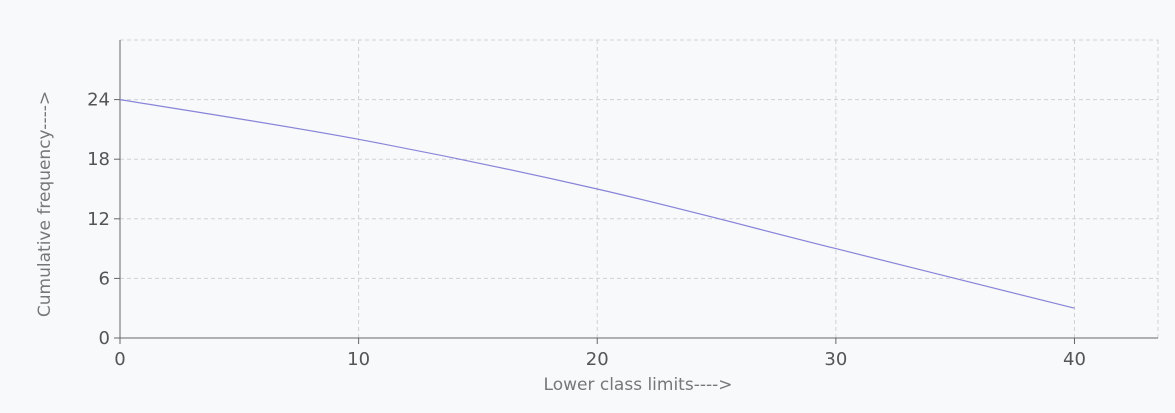  Describe the element at coordinates (638, 385) in the screenshot. I see `x-axis-title: Lower class limits---->` at that location.